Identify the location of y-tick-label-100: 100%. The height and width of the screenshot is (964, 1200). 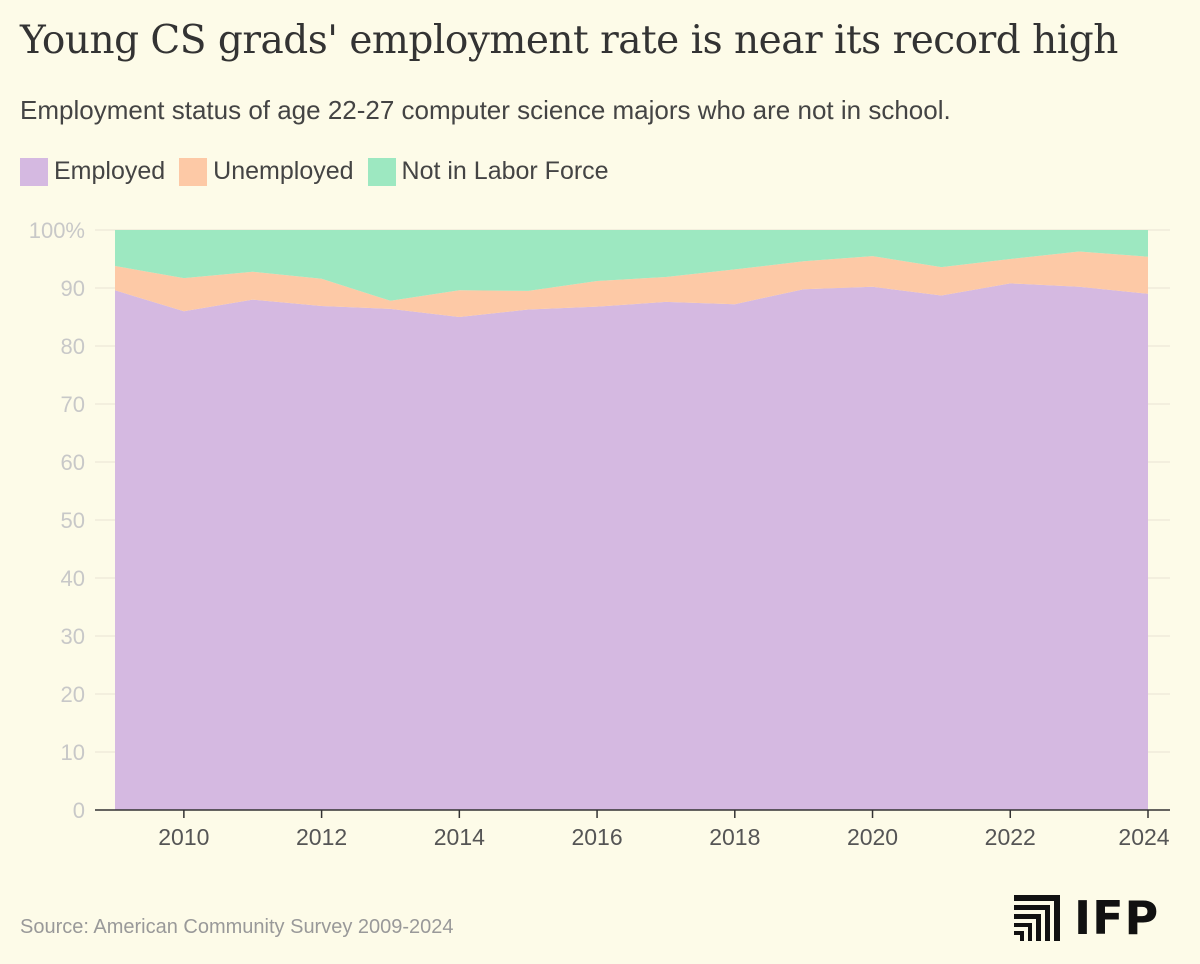
(57, 230).